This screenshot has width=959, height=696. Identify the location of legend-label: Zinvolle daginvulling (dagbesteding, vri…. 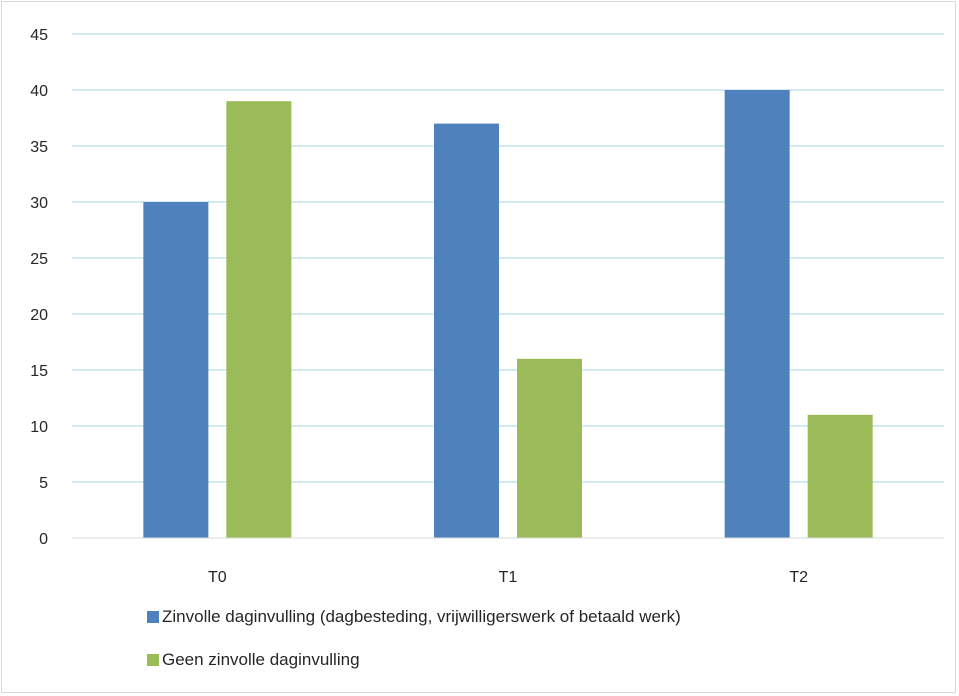
(421, 616).